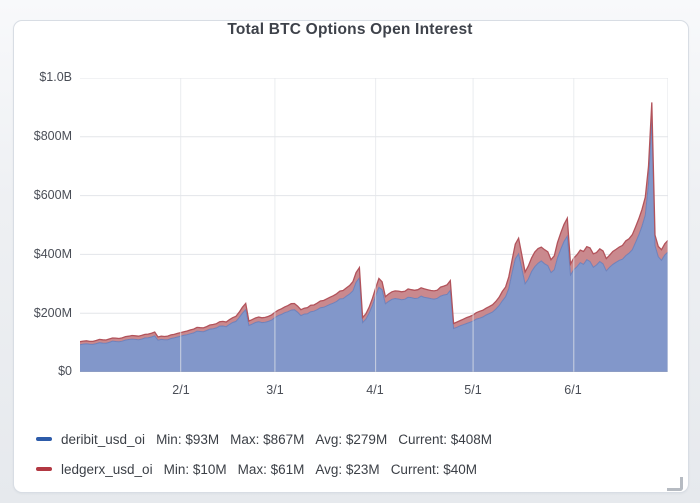  I want to click on legend-max: Max: $61M, so click(271, 469).